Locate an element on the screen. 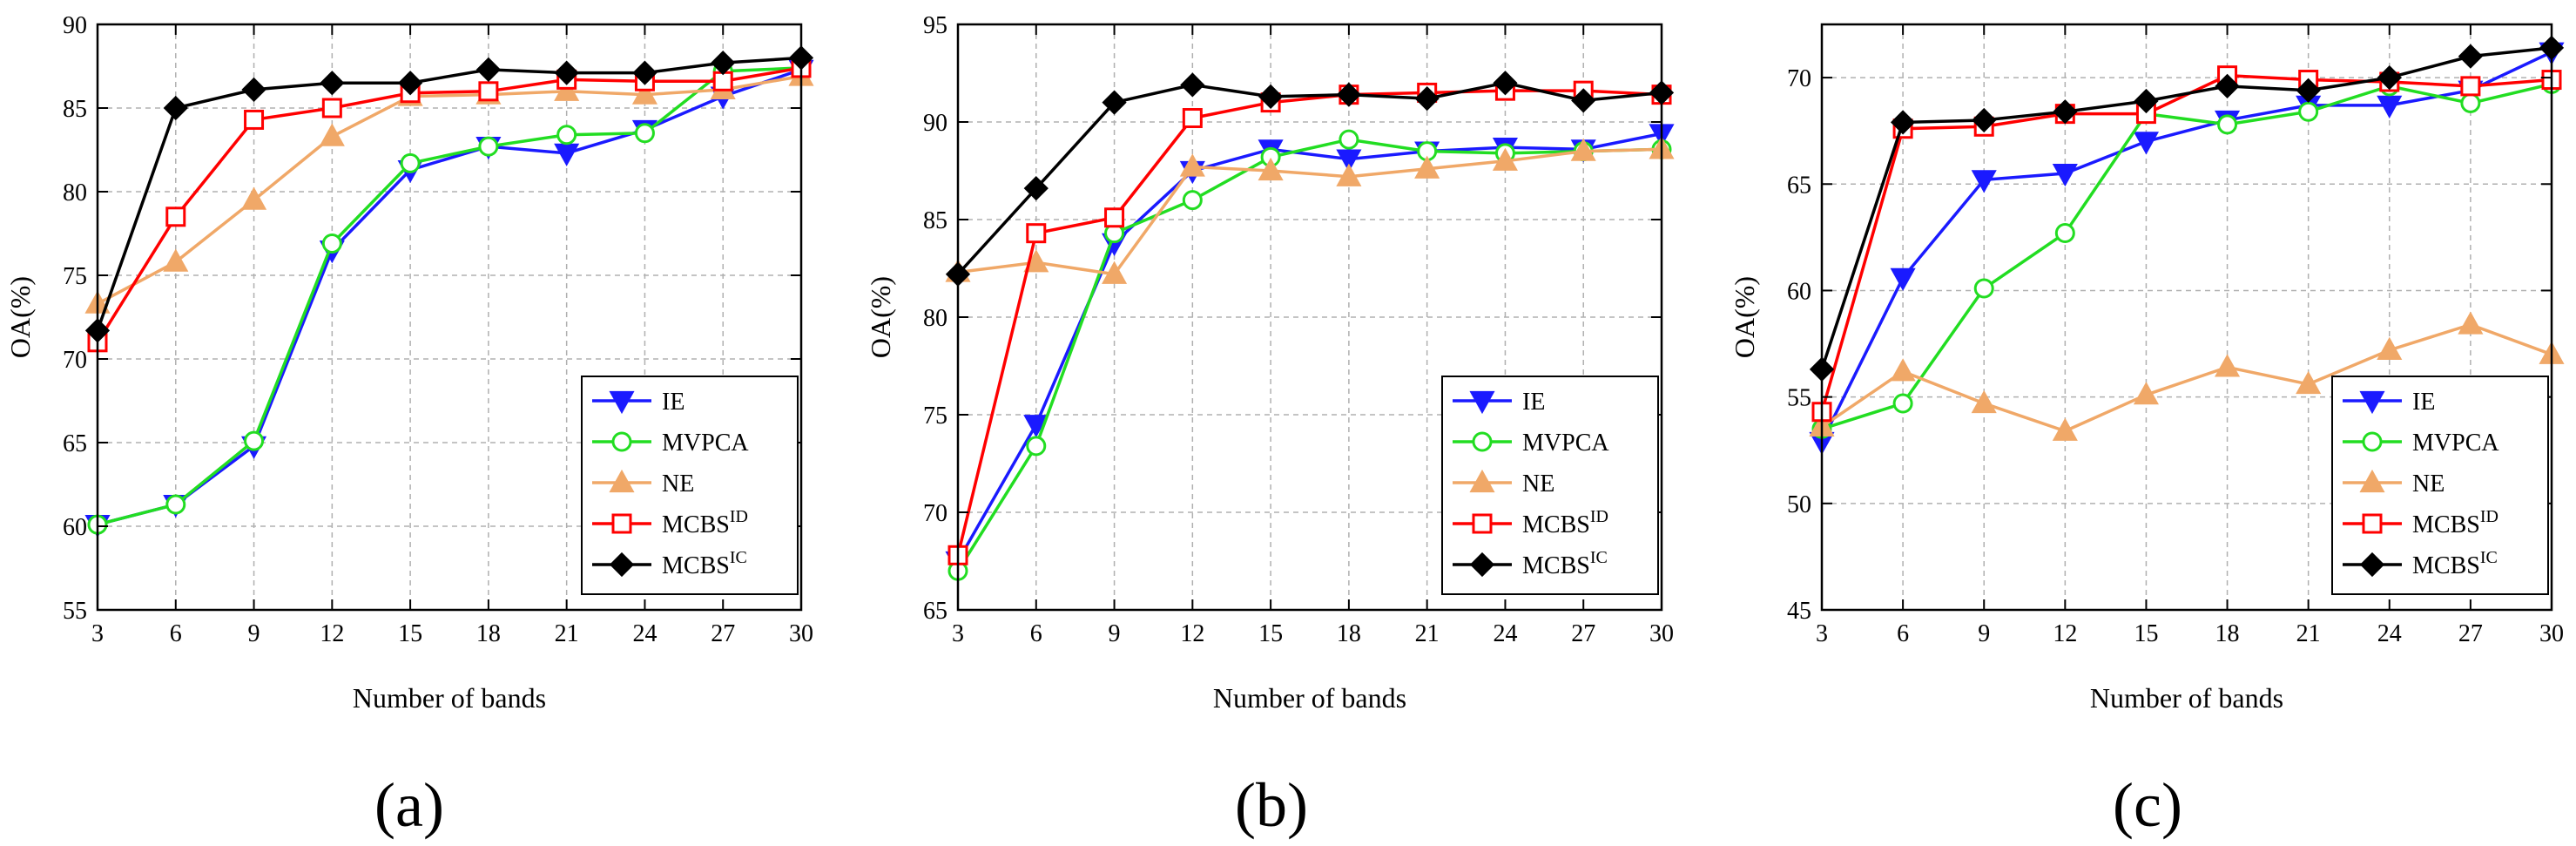 This screenshot has width=2576, height=846. series-ne is located at coordinates (1310, 210).